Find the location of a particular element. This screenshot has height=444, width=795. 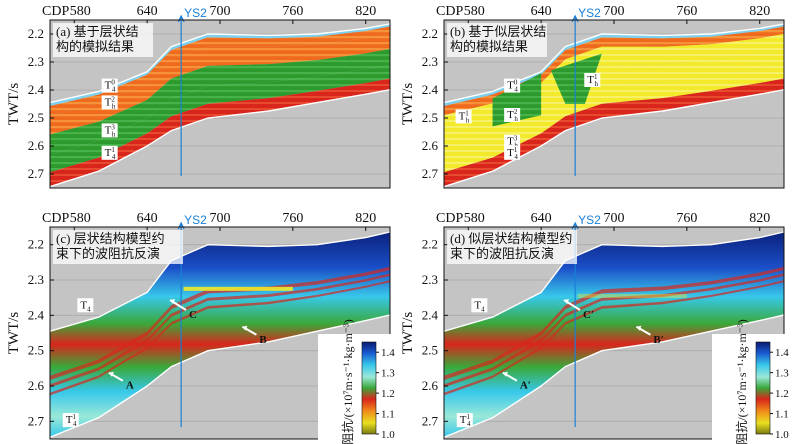

panel-title: 构的模拟结果 is located at coordinates (489, 46).